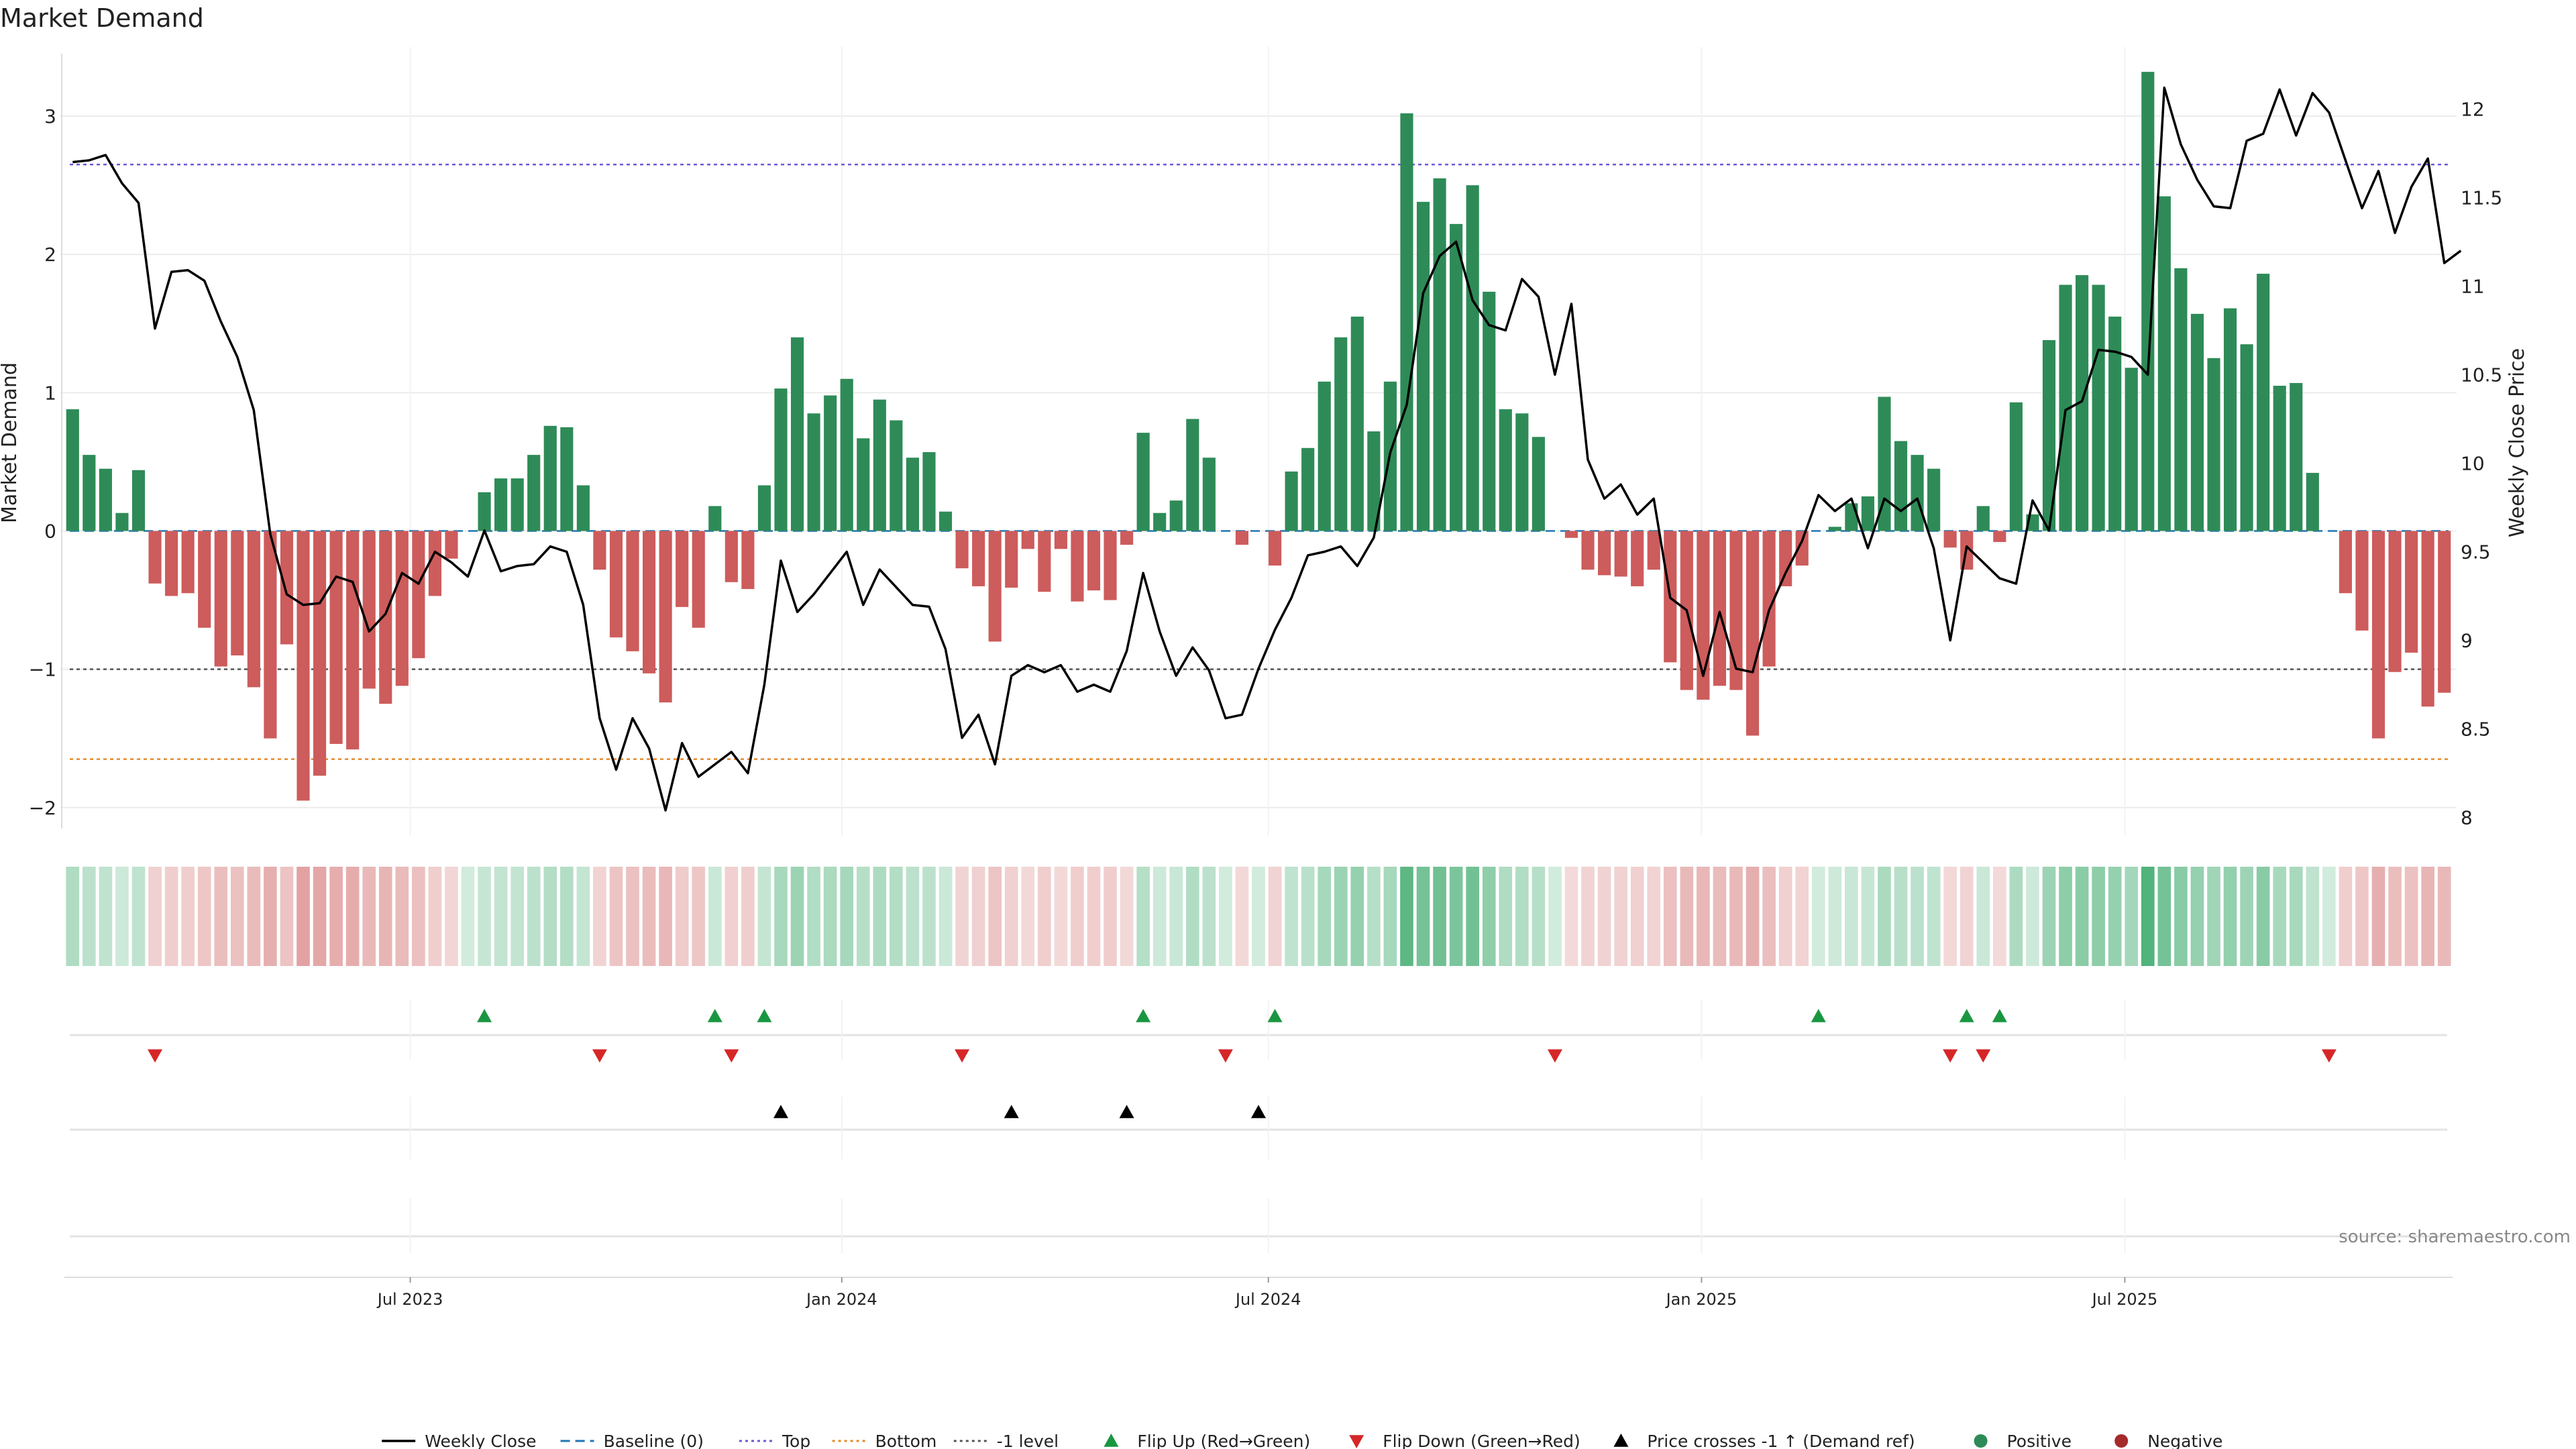  Describe the element at coordinates (2121, 1441) in the screenshot. I see `legend-swatch-circle` at that location.